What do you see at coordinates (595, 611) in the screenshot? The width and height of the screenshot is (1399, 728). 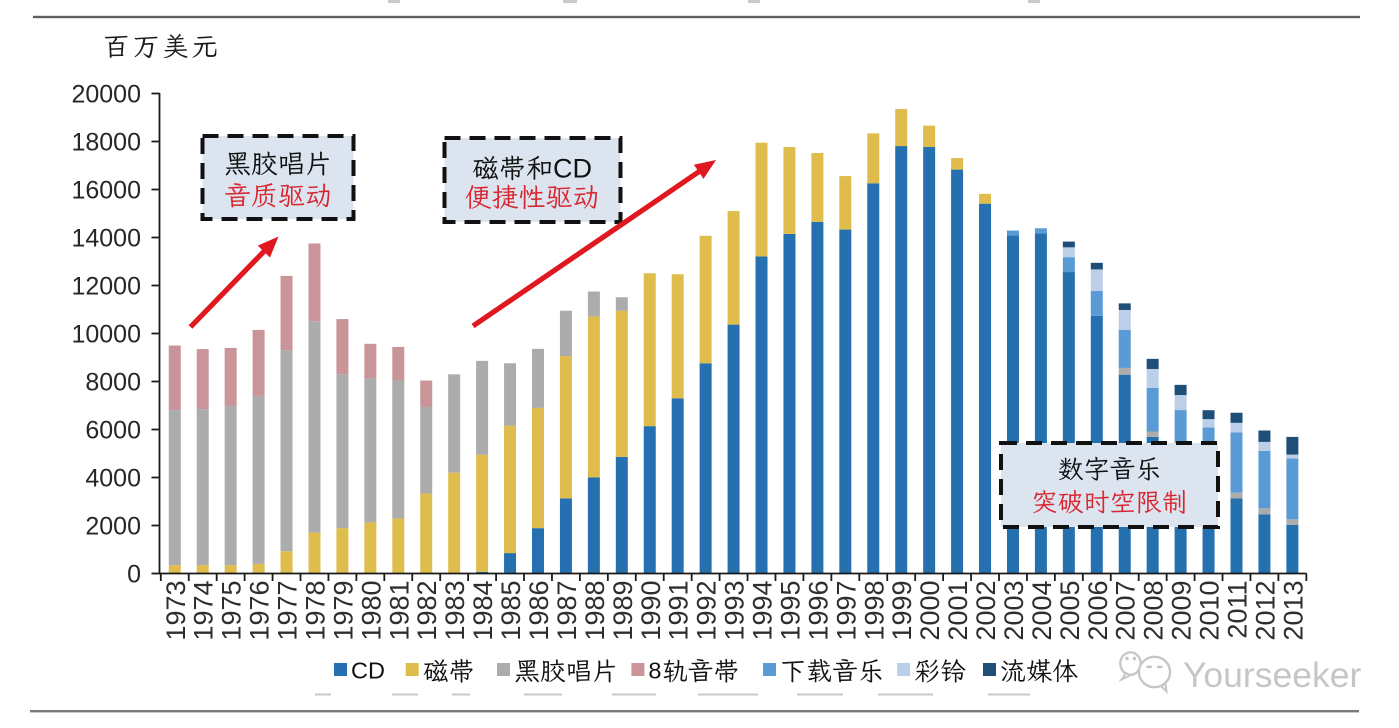 I see `svg-text: 1988` at bounding box center [595, 611].